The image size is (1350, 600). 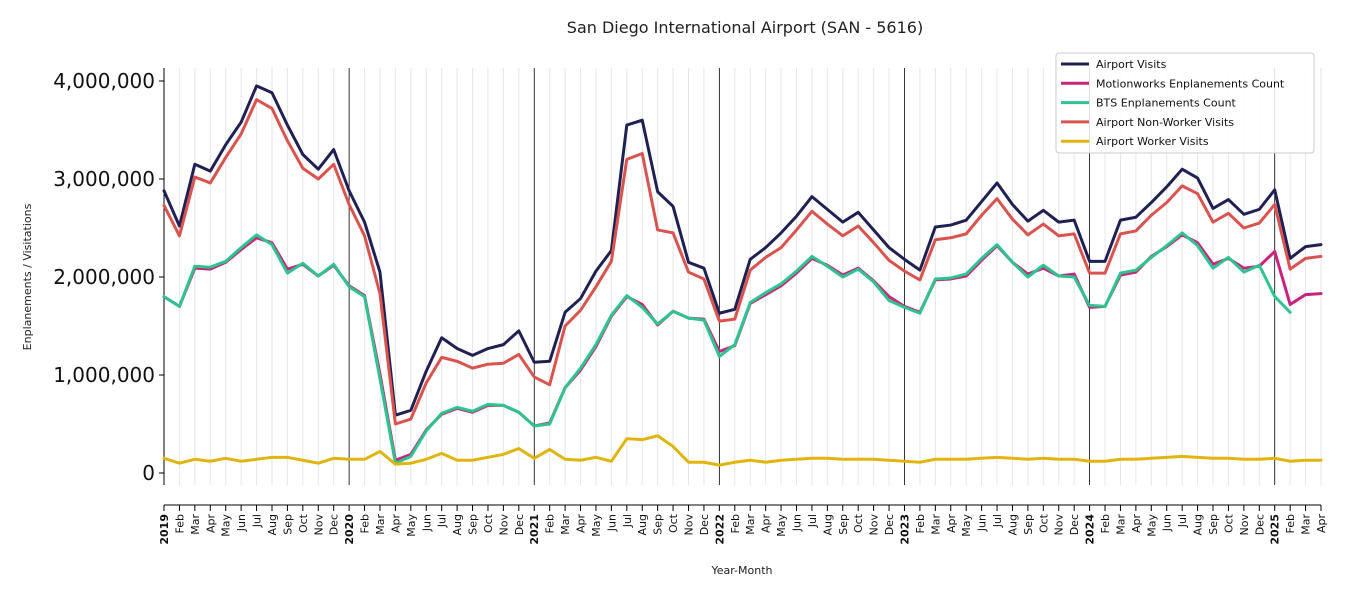 What do you see at coordinates (104, 81) in the screenshot?
I see `y-tick-label: 4,000,000` at bounding box center [104, 81].